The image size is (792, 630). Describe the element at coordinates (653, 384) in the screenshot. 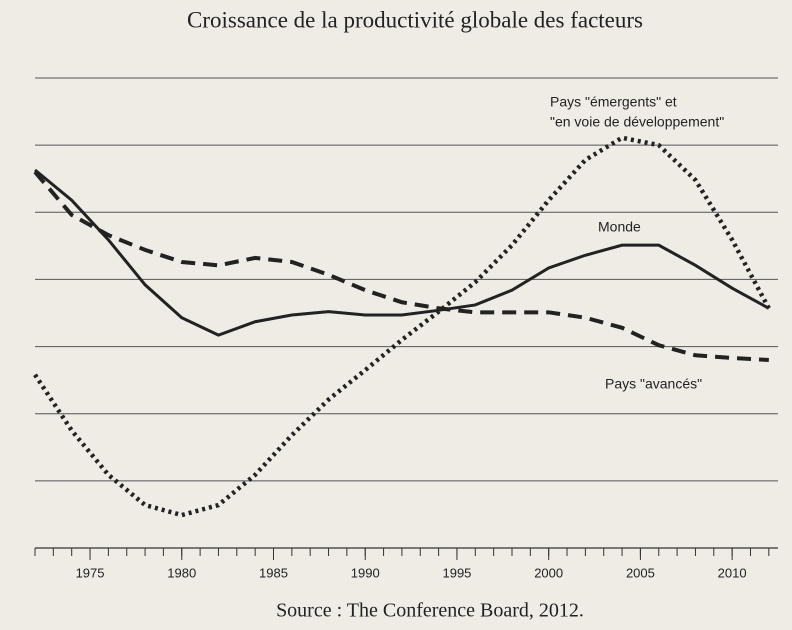

I see `series-label: Pays "avancés"` at that location.